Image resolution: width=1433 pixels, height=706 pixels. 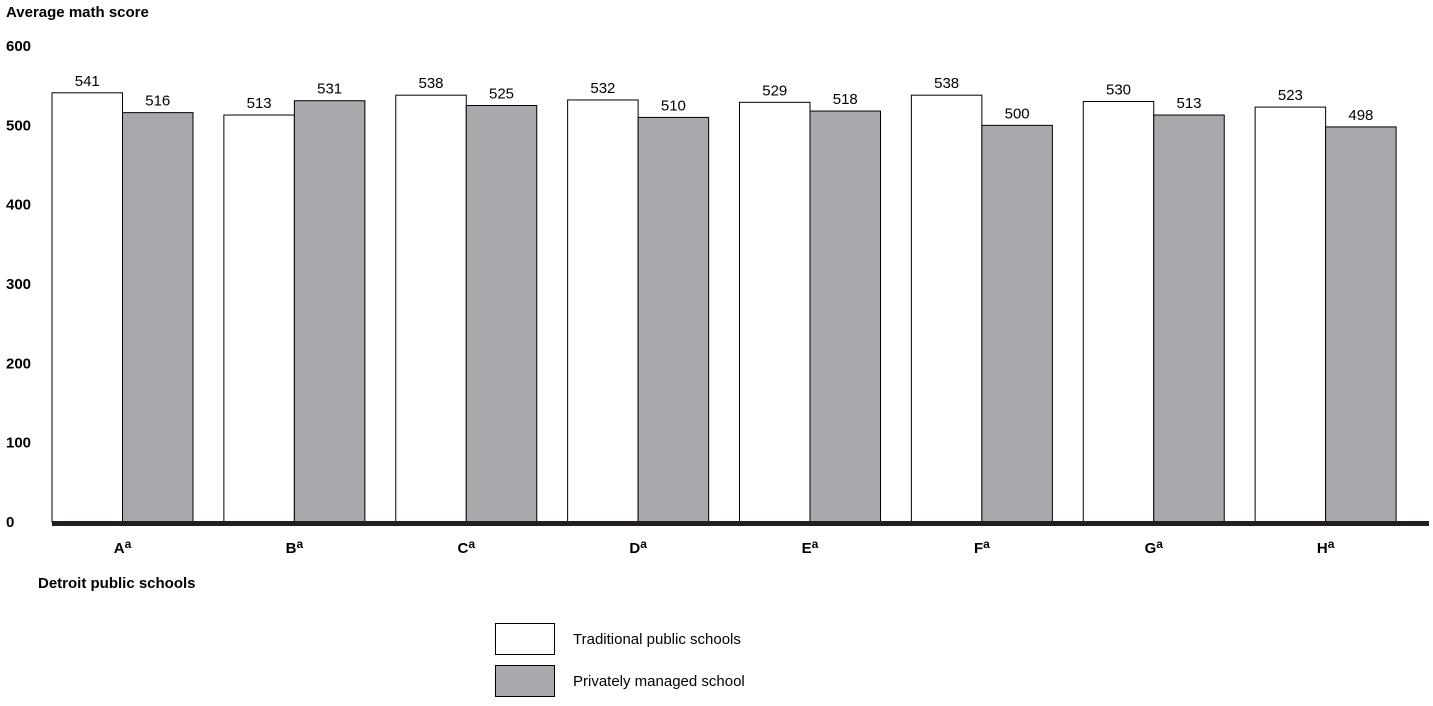 I want to click on data-label-h-series-2: 498, so click(x=1360, y=115).